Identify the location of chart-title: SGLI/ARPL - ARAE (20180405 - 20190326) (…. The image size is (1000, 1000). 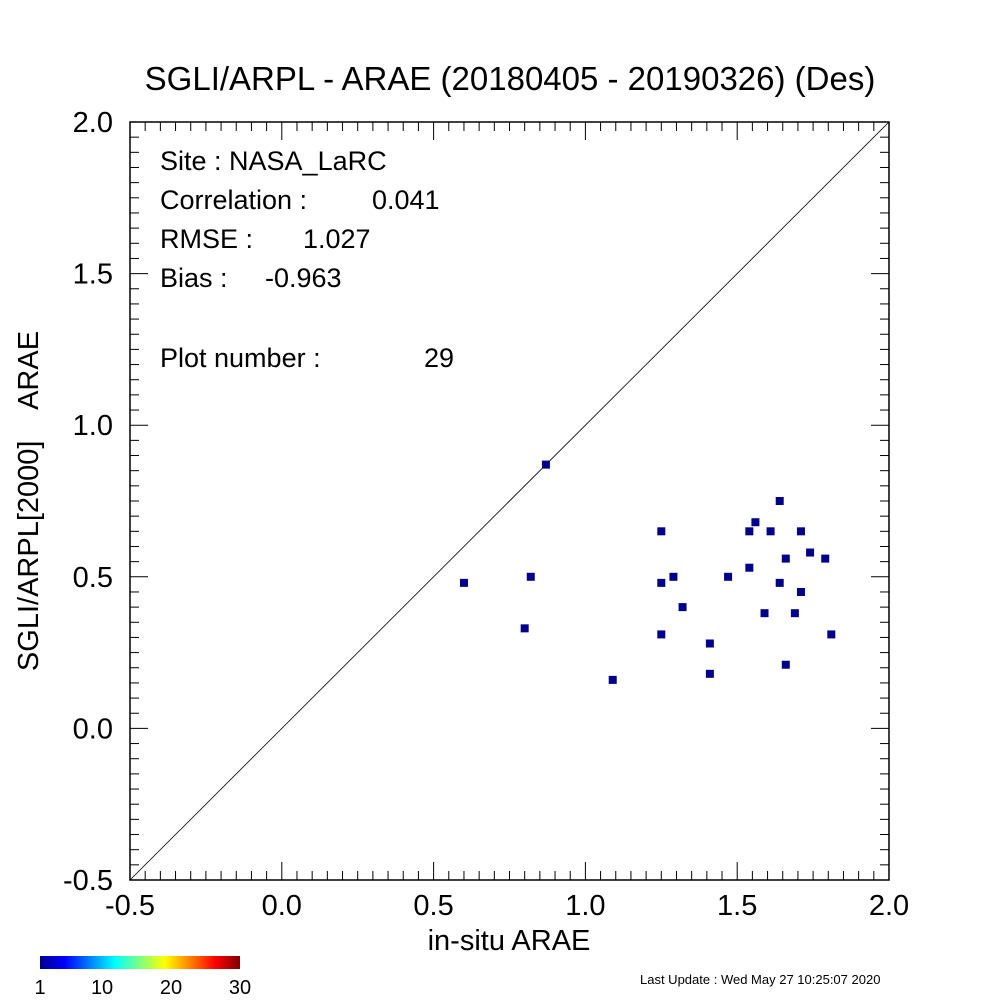
(510, 78).